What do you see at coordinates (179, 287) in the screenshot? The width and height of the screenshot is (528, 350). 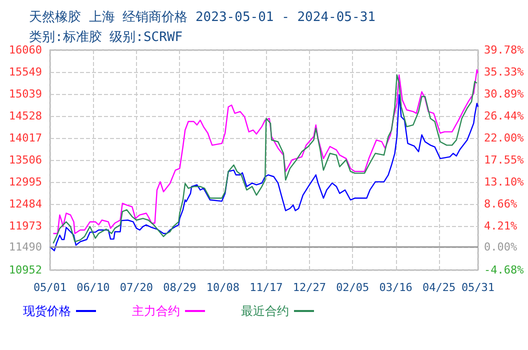 I see `x-tick-label: 08/29` at bounding box center [179, 287].